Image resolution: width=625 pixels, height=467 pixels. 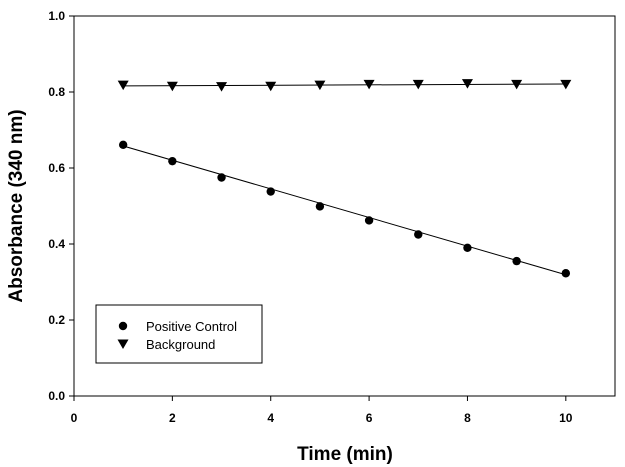 I want to click on legend: Positive Control Background, so click(x=179, y=334).